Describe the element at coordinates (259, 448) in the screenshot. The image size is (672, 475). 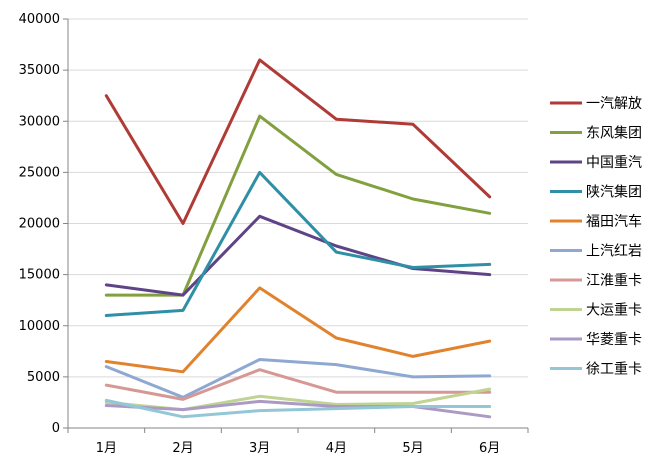
I see `x-tick-label: 3月` at that location.